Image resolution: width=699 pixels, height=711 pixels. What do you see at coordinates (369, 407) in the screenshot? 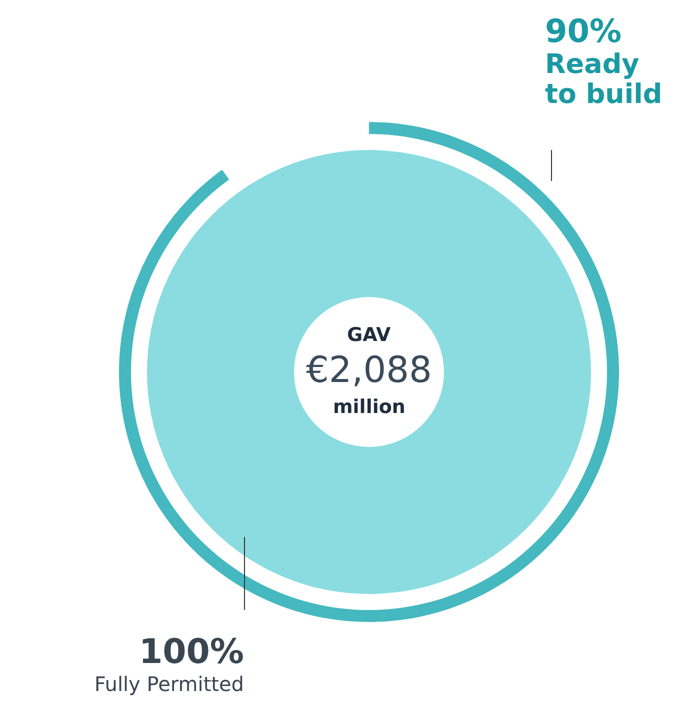
I see `text: million` at bounding box center [369, 407].